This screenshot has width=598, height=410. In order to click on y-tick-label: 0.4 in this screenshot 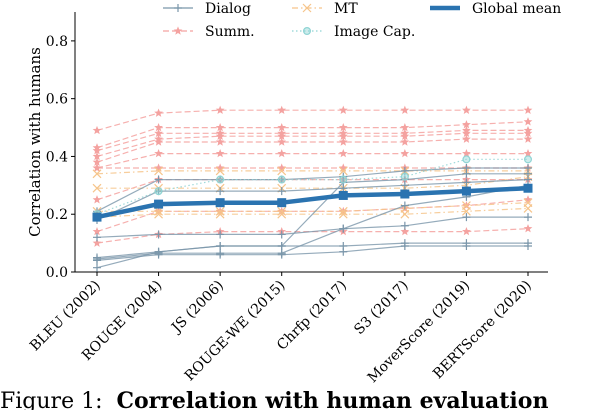, I will do `click(57, 157)`.